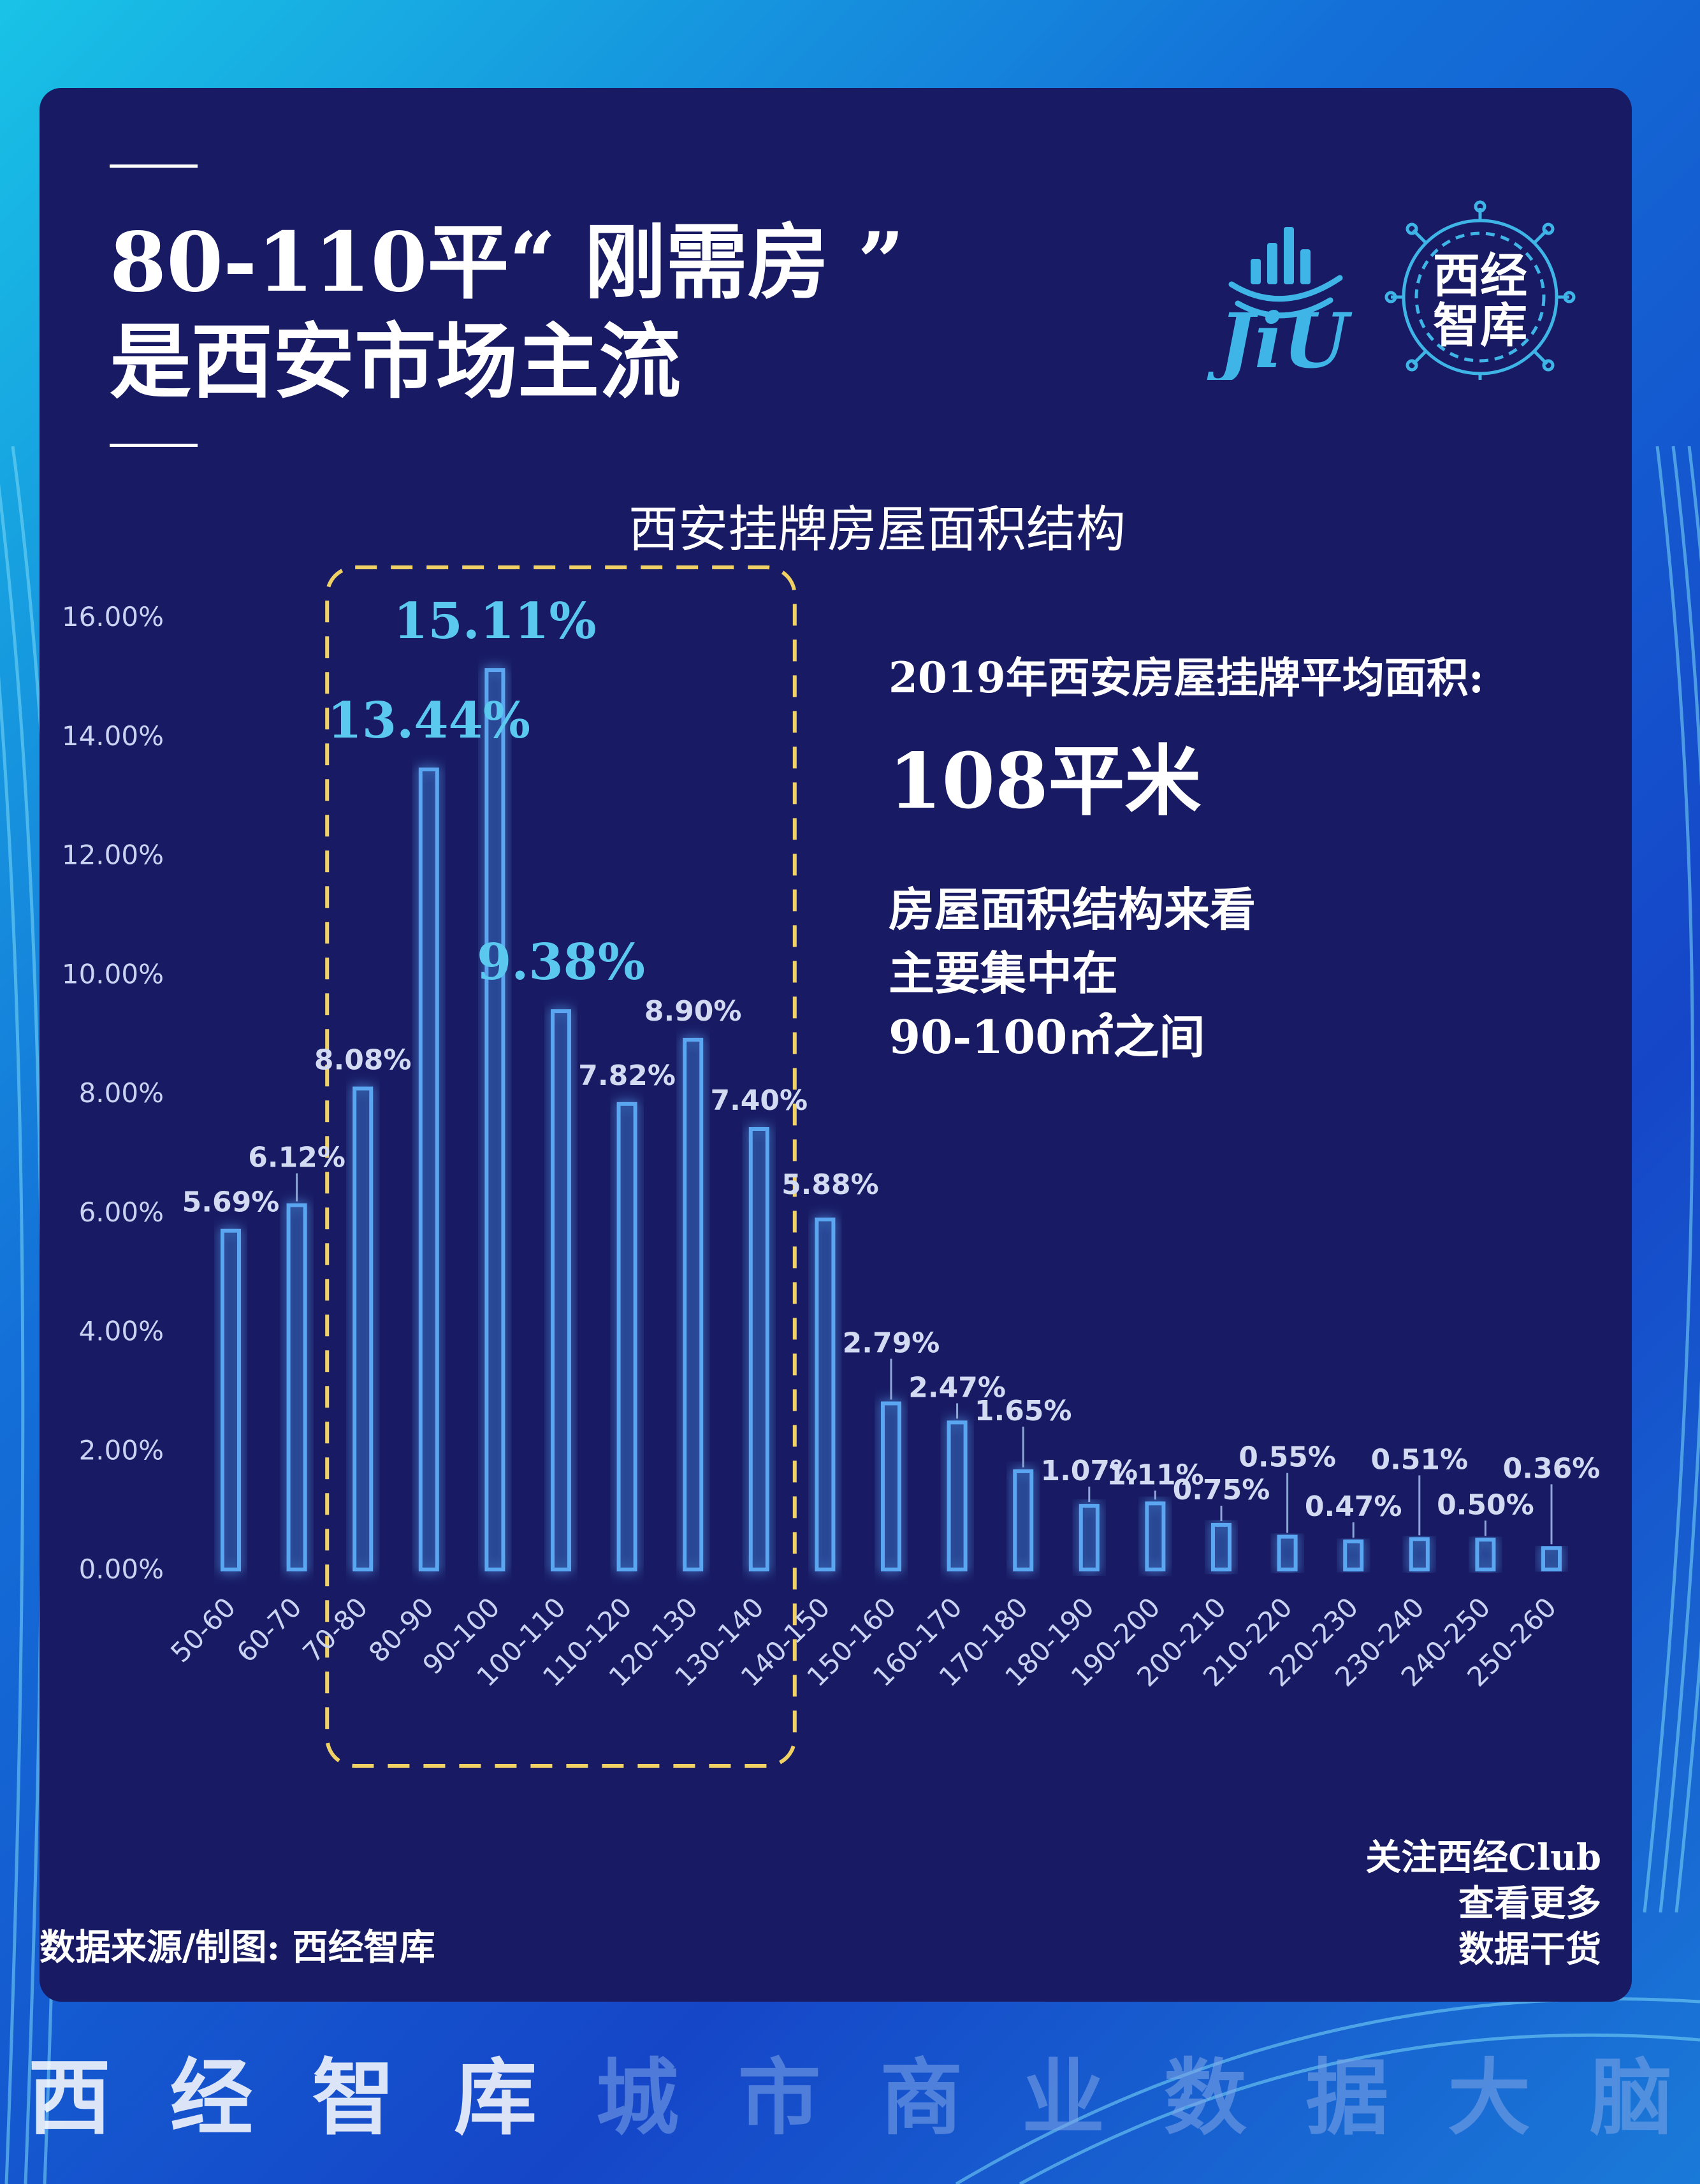 This screenshot has width=1700, height=2184. What do you see at coordinates (1047, 1037) in the screenshot?
I see `note-line-3: 90-100㎡之间` at bounding box center [1047, 1037].